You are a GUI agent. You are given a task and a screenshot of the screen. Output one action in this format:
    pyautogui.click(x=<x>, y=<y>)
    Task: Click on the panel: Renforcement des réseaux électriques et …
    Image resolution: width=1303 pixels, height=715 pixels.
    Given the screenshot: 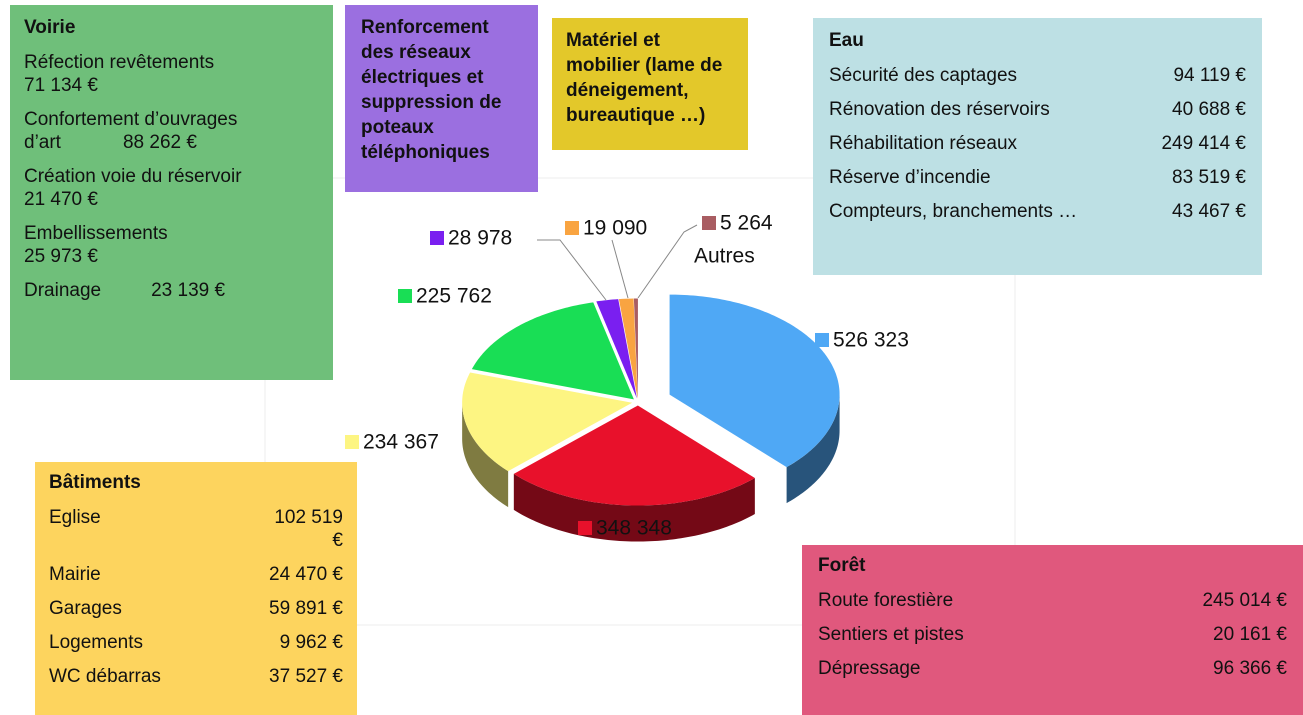 What is the action you would take?
    pyautogui.click(x=441, y=98)
    